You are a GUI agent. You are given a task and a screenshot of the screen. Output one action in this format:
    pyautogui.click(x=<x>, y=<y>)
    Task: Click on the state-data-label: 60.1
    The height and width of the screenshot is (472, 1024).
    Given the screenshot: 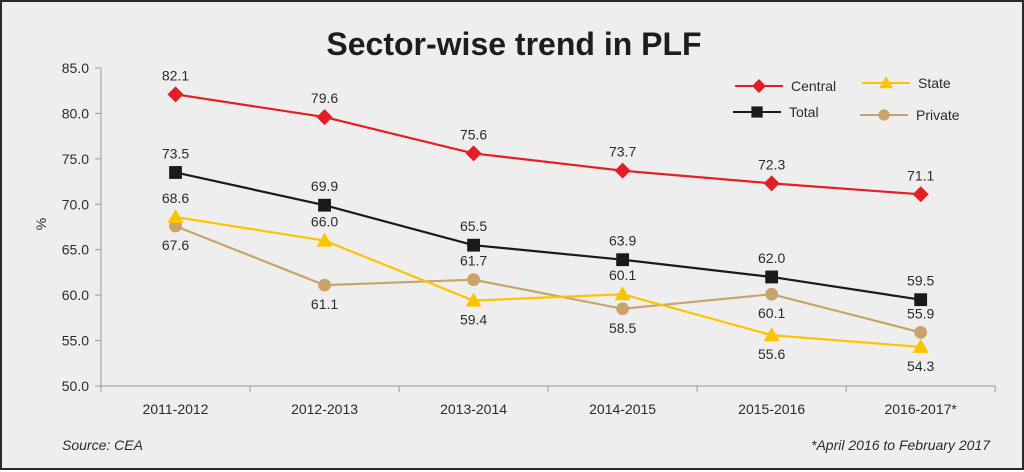 What is the action you would take?
    pyautogui.click(x=622, y=275)
    